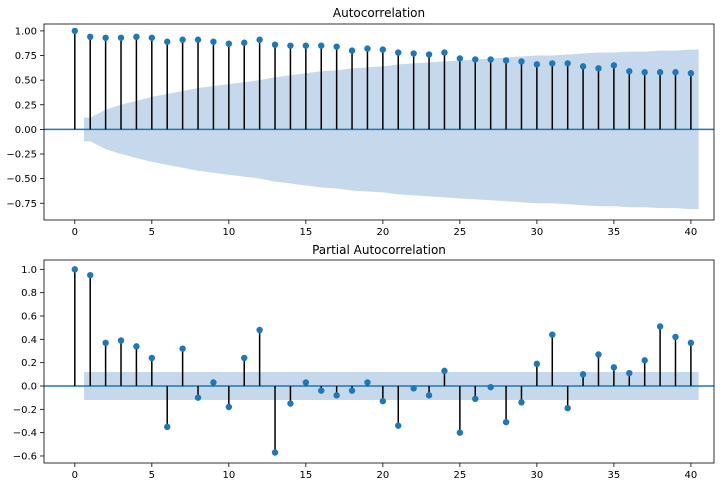 The height and width of the screenshot is (482, 725). What do you see at coordinates (459, 475) in the screenshot?
I see `pacf-xtick-label-25: 25` at bounding box center [459, 475].